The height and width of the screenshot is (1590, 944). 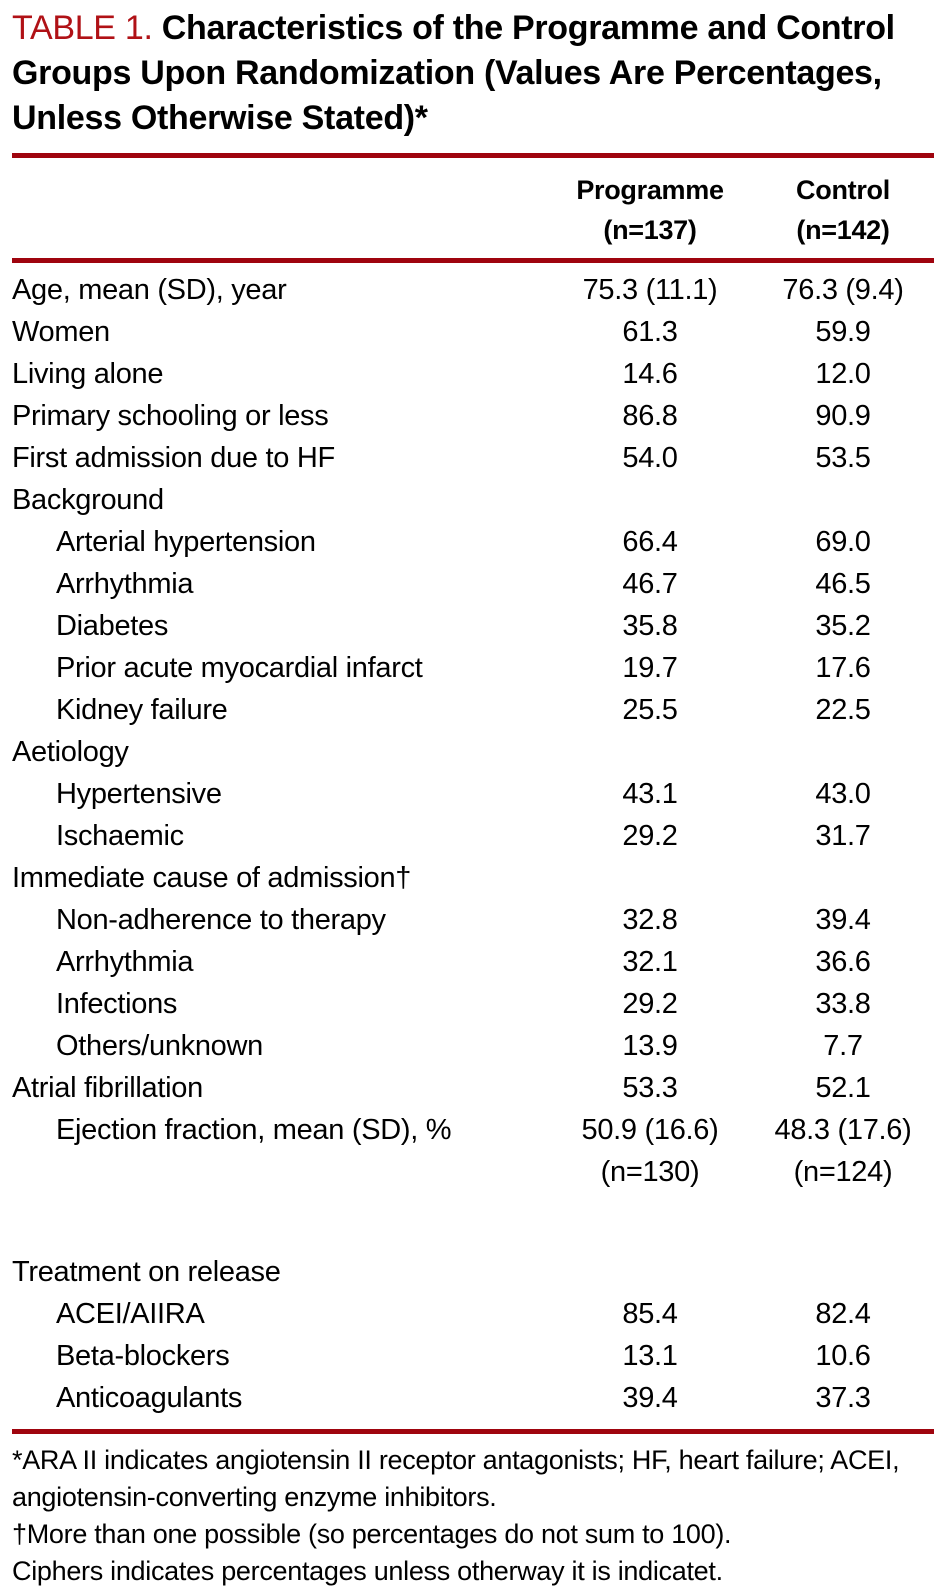 What do you see at coordinates (843, 626) in the screenshot?
I see `control-value: 35.2` at bounding box center [843, 626].